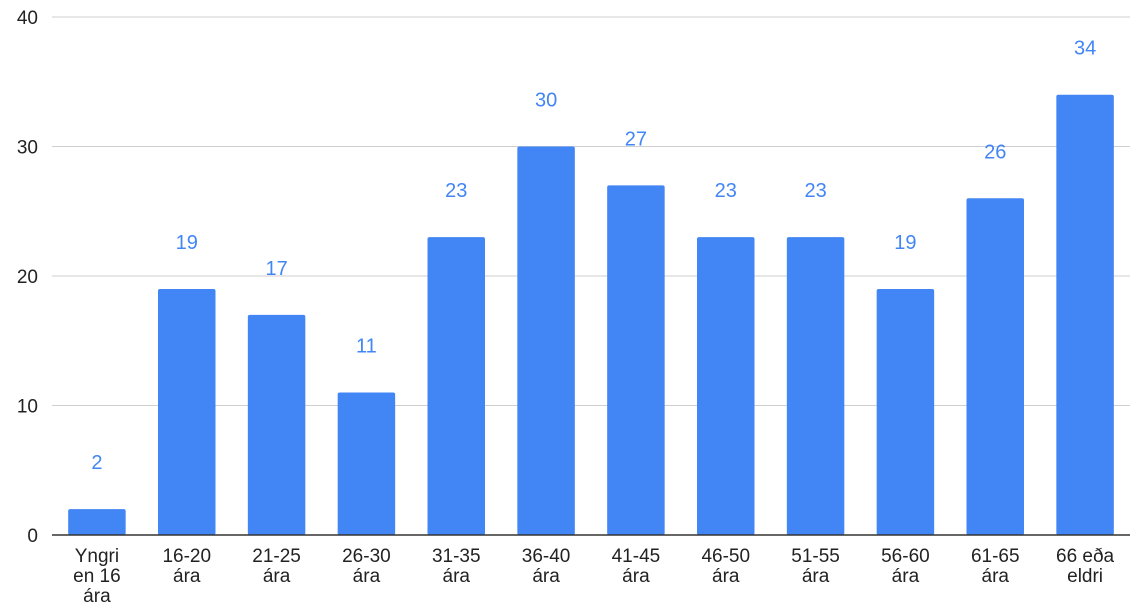 This screenshot has height=616, width=1135. I want to click on x-tick-label: 56-60, so click(905, 556).